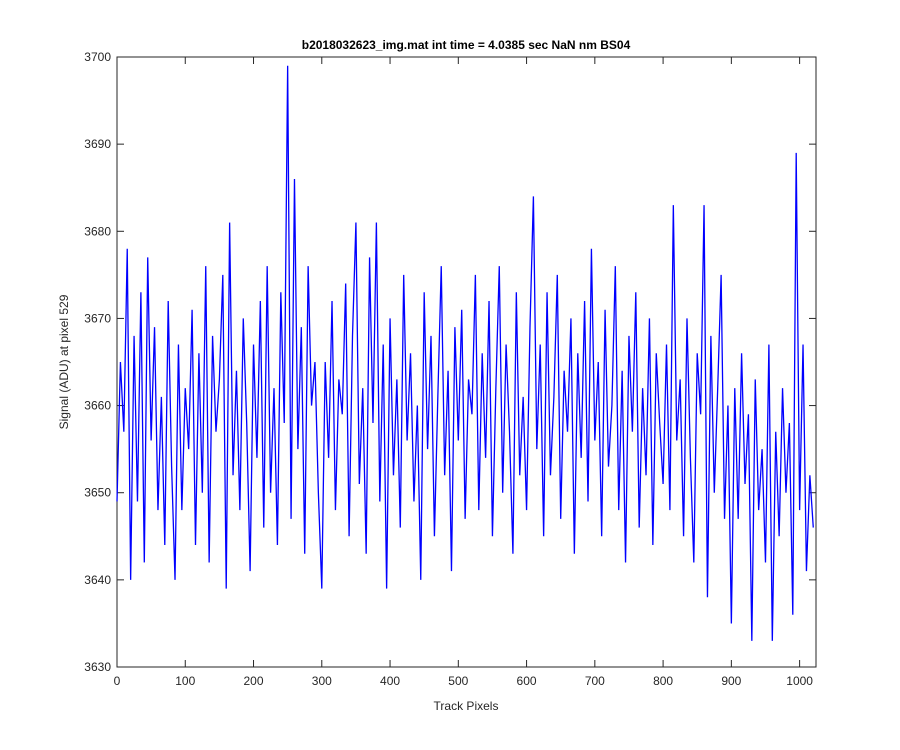  Describe the element at coordinates (663, 681) in the screenshot. I see `x-tick-label: 800` at that location.